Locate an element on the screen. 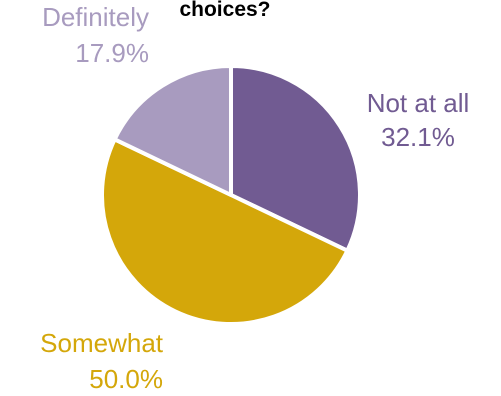 The image size is (501, 396). slice-value-not-at-all: 32.1% is located at coordinates (418, 137).